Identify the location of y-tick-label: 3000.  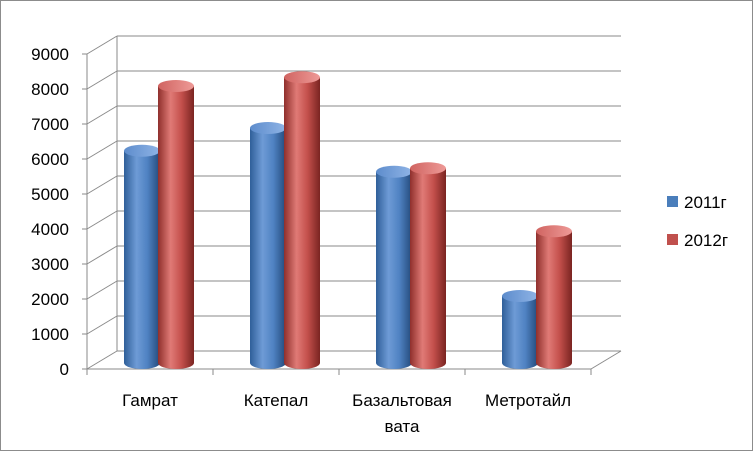
(50, 264).